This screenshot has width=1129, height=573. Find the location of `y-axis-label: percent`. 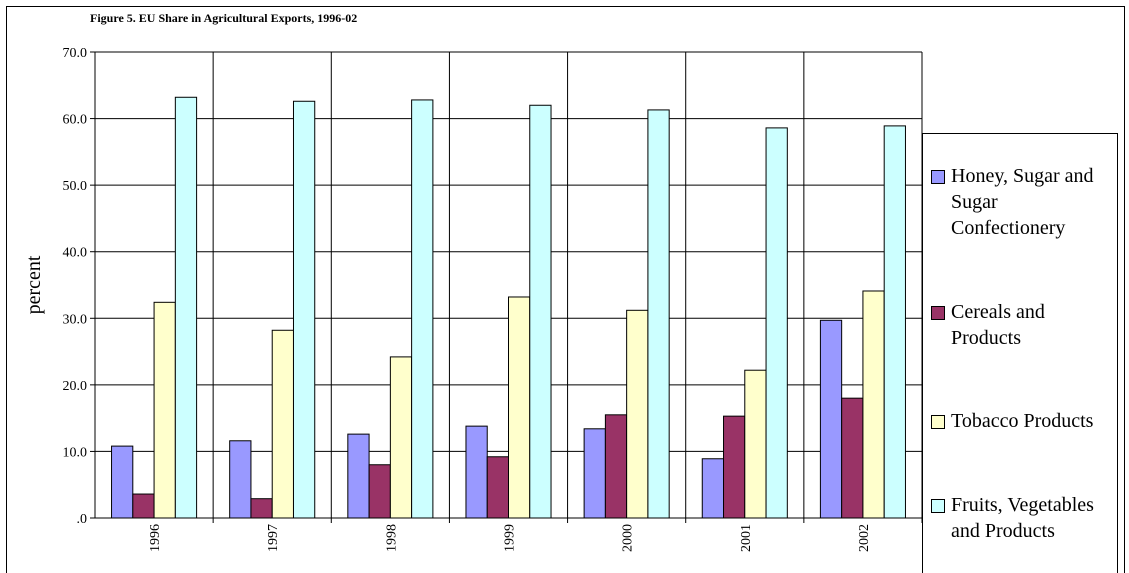

y-axis-label: percent is located at coordinates (34, 284).